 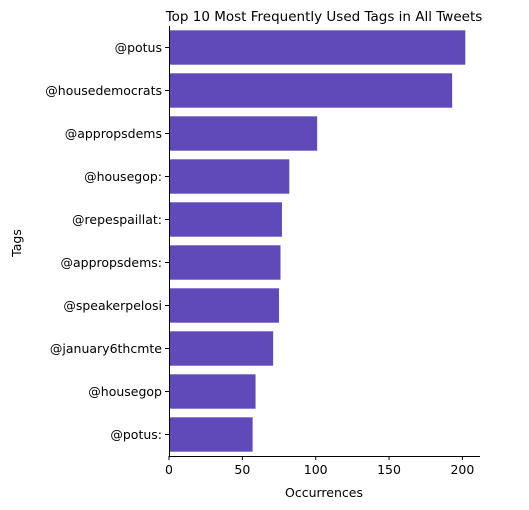 I want to click on y-tick-label: @appropsdems, so click(x=113, y=133).